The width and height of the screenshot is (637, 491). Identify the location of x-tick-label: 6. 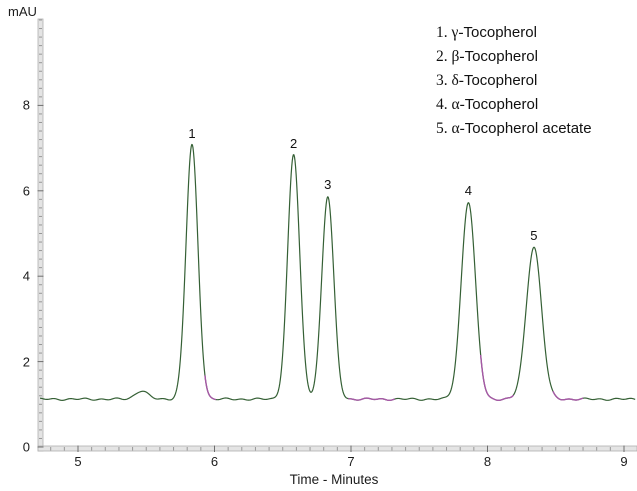
(214, 461).